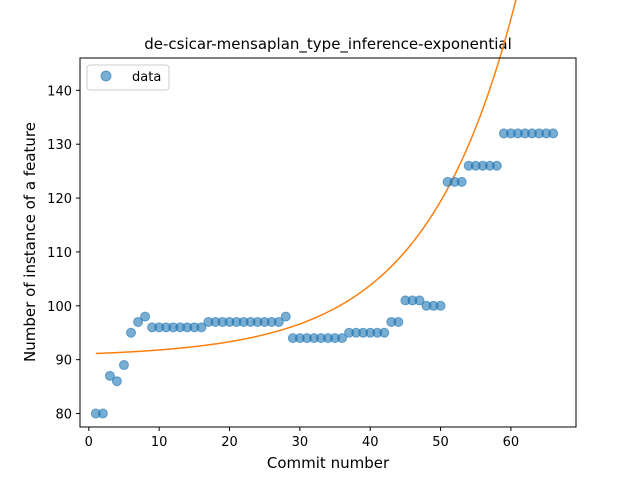  Describe the element at coordinates (30, 242) in the screenshot. I see `y-axis-label: Number of instance of a feature` at that location.